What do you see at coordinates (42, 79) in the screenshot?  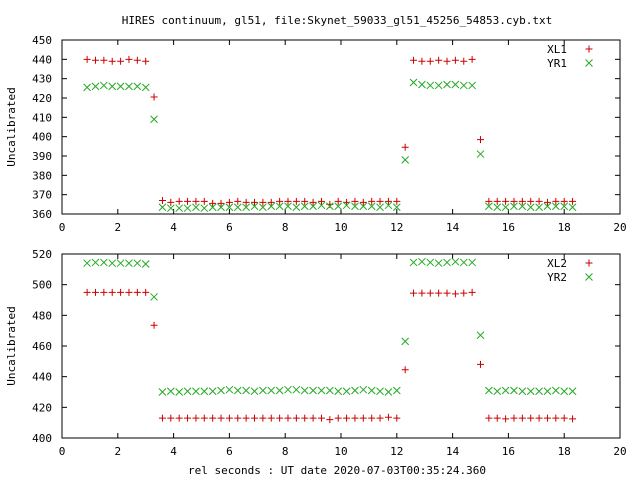 I see `top-y-tick-label: 430` at bounding box center [42, 79].